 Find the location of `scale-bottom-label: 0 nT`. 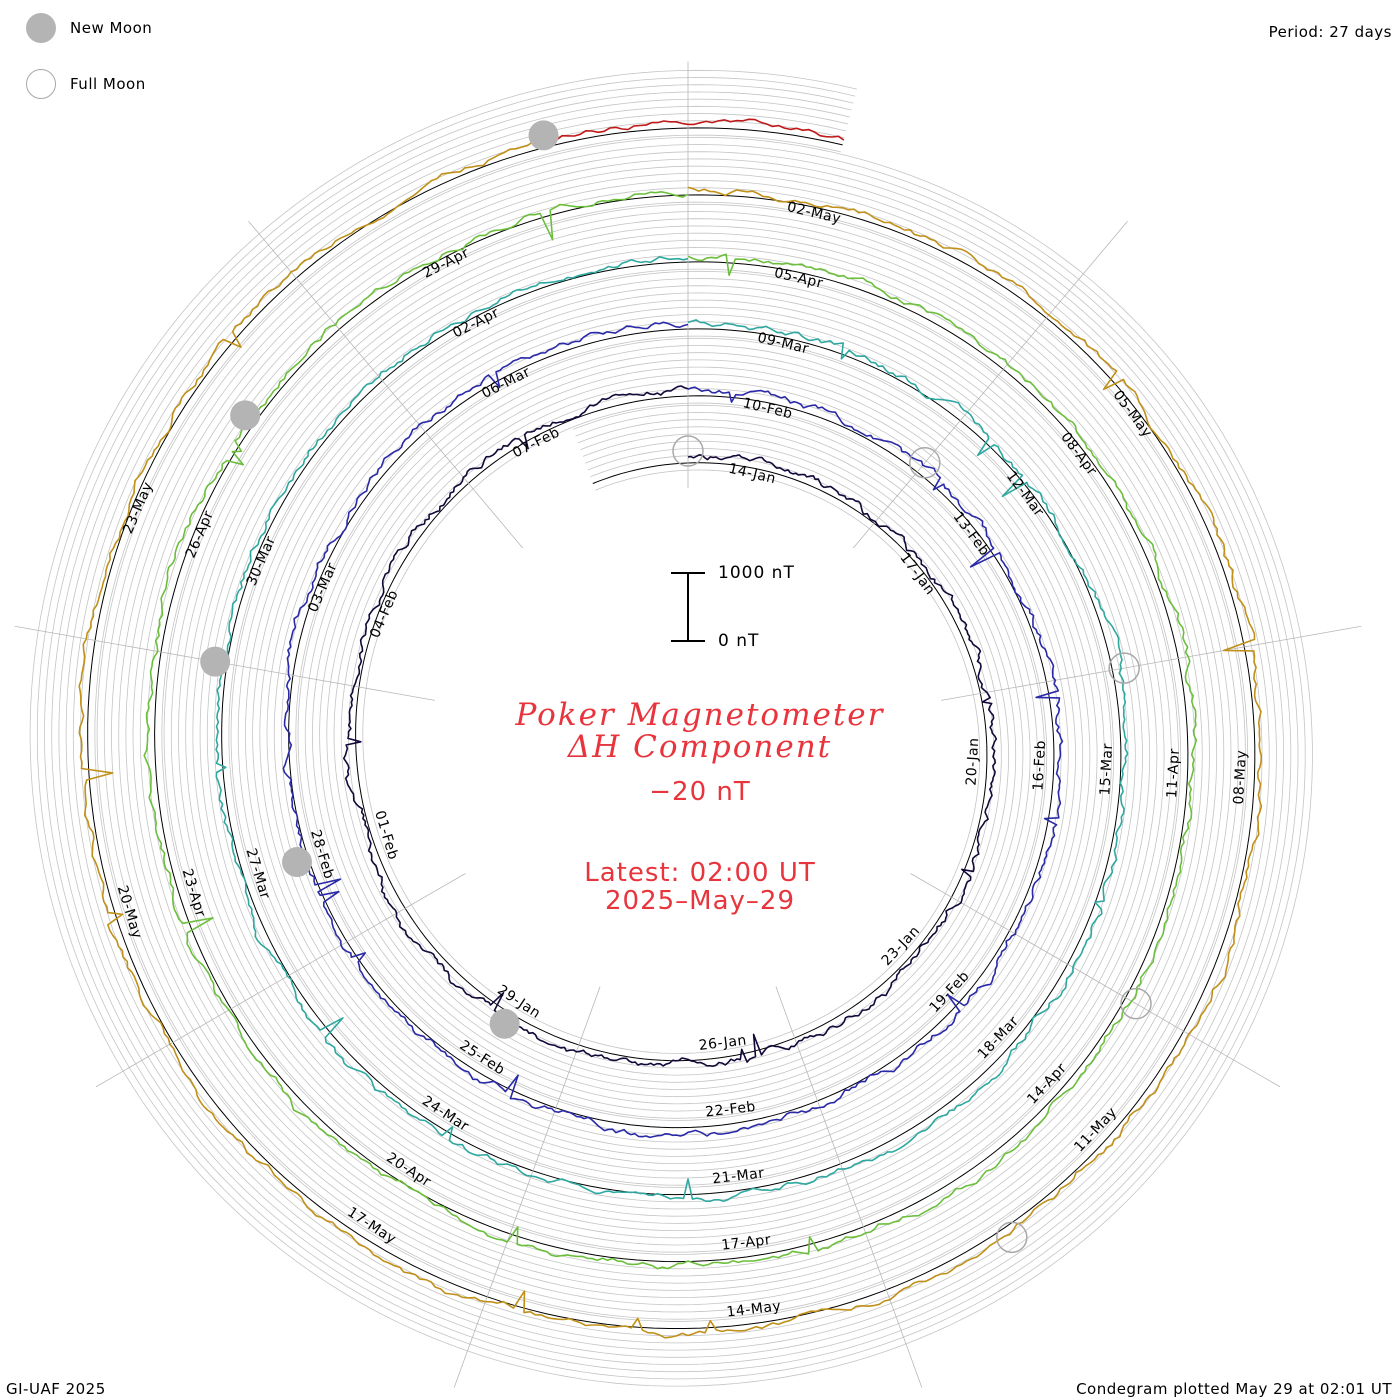

scale-bottom-label: 0 nT is located at coordinates (739, 641).